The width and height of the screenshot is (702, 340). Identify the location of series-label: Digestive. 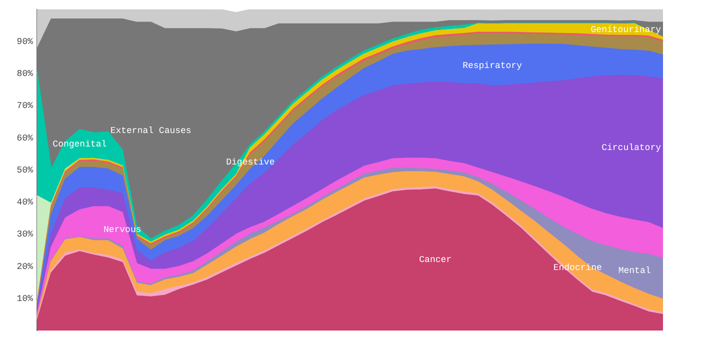
(250, 162).